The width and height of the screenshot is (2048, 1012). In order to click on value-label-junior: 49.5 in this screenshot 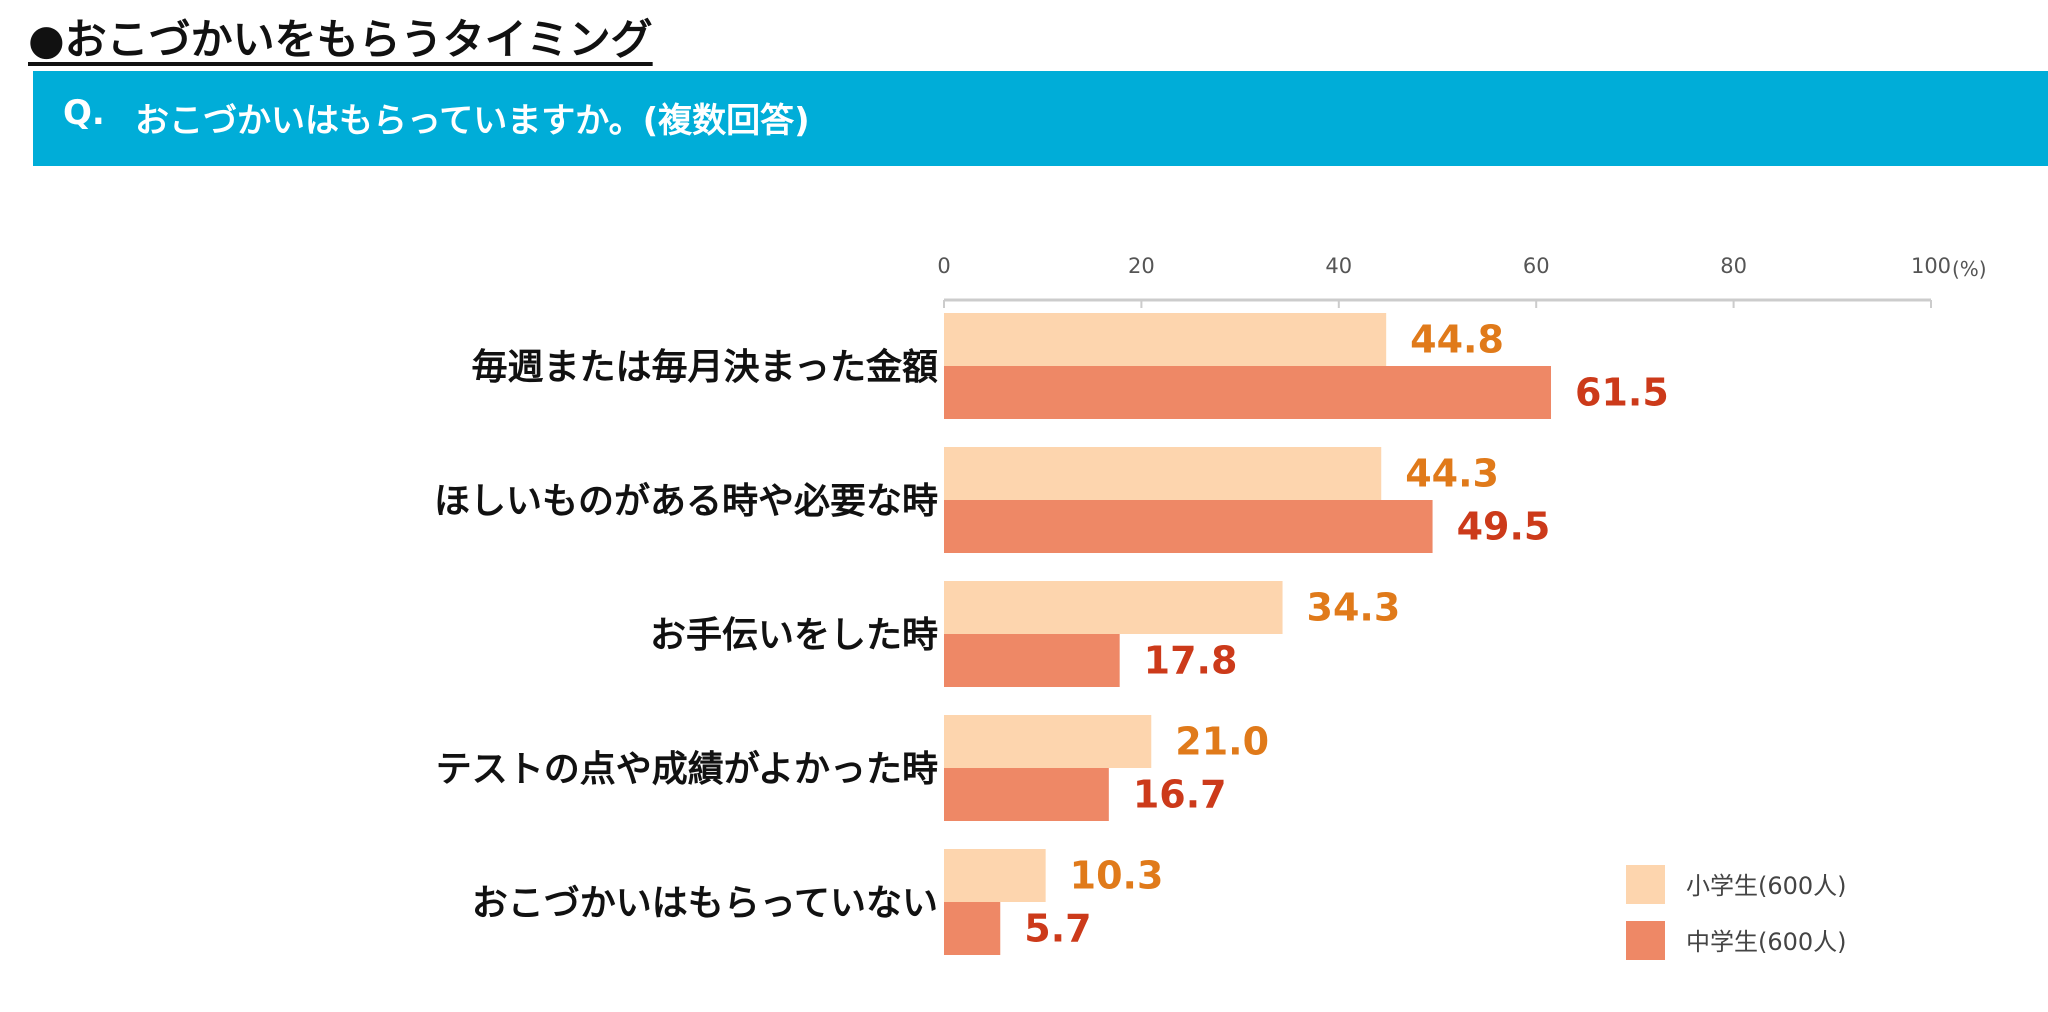, I will do `click(1504, 527)`.